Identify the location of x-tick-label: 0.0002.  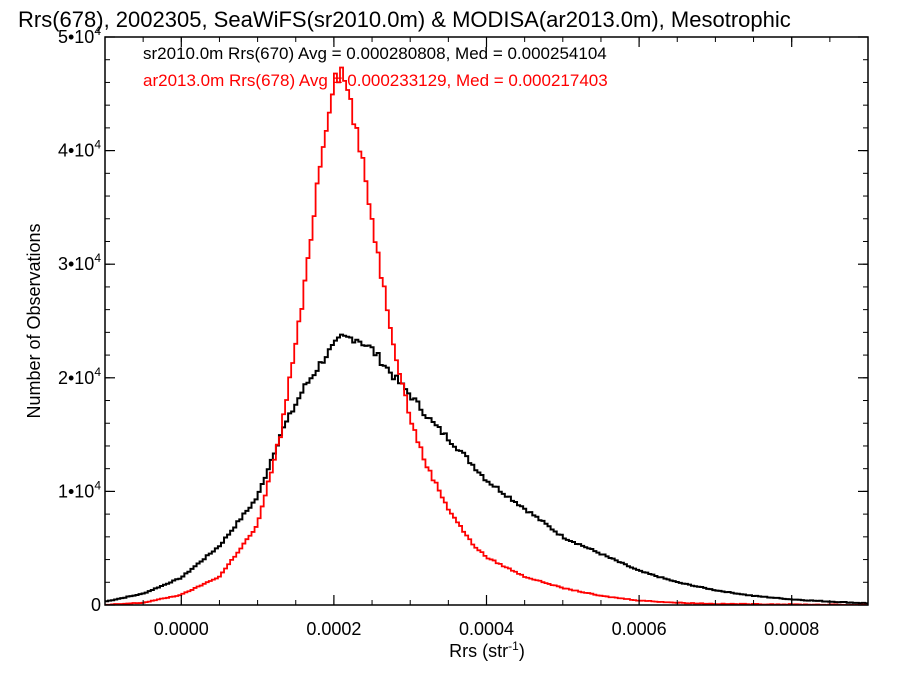
(333, 629).